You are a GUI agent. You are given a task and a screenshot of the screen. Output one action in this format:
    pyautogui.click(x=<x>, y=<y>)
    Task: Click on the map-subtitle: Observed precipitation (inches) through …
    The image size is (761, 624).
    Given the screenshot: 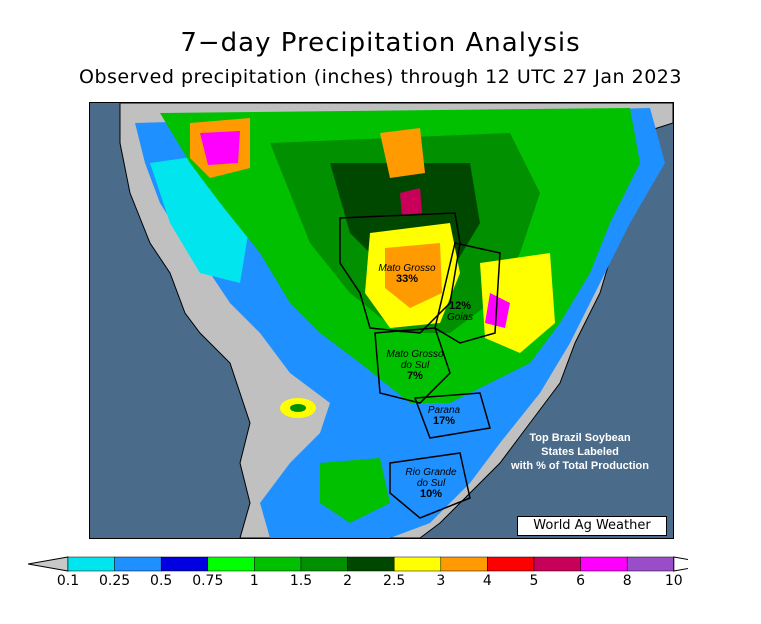 What is the action you would take?
    pyautogui.click(x=380, y=77)
    